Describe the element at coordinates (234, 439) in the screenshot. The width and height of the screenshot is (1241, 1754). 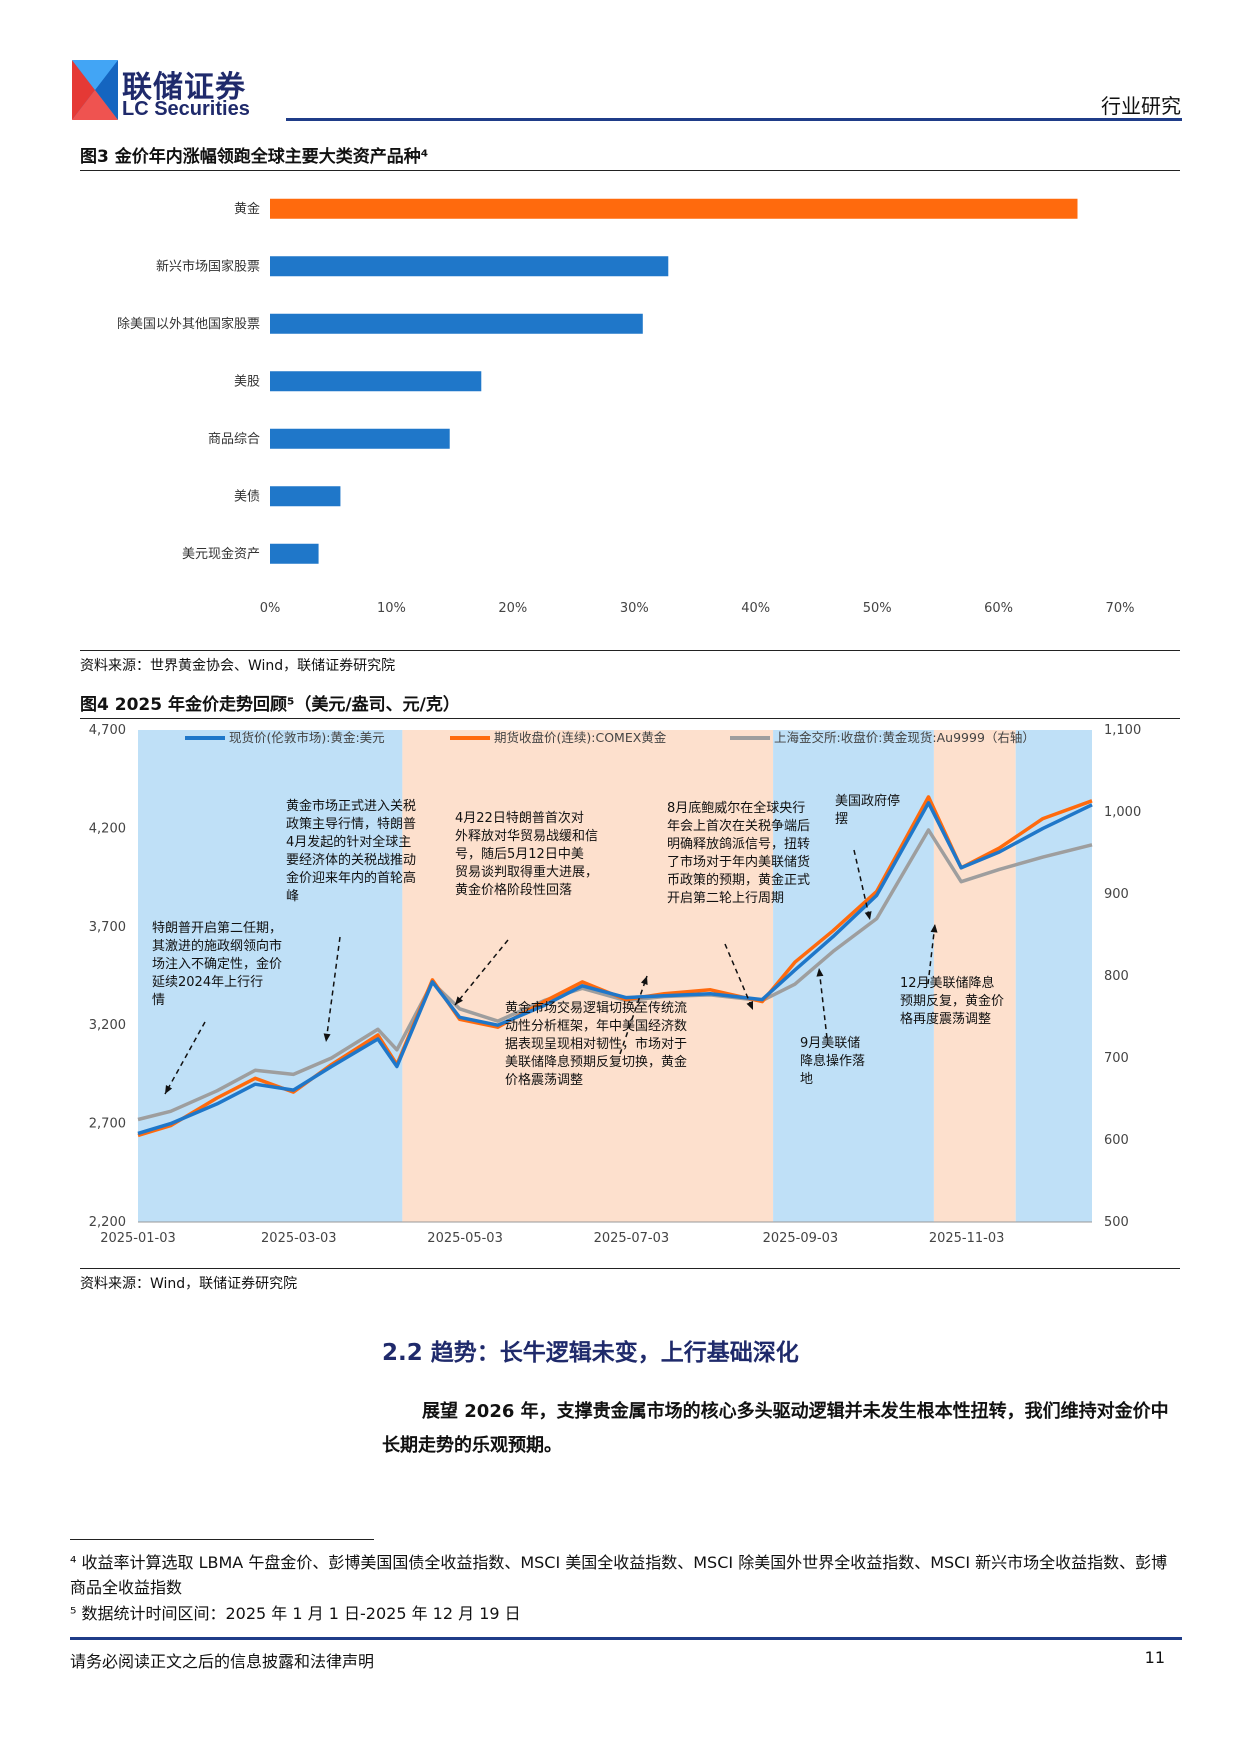
I see `bar-category-label: 商品综合` at that location.